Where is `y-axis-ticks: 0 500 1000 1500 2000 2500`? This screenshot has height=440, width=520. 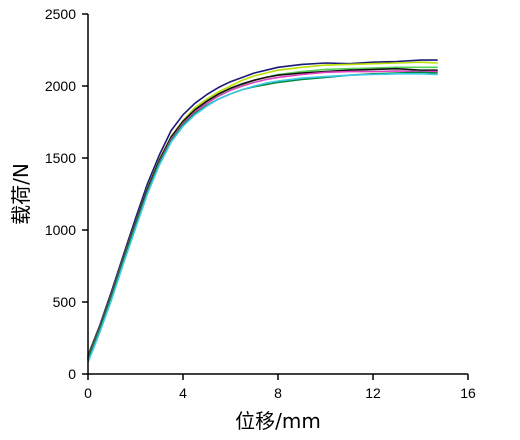
y-axis-ticks: 0 500 1000 1500 2000 2500 is located at coordinates (66, 194).